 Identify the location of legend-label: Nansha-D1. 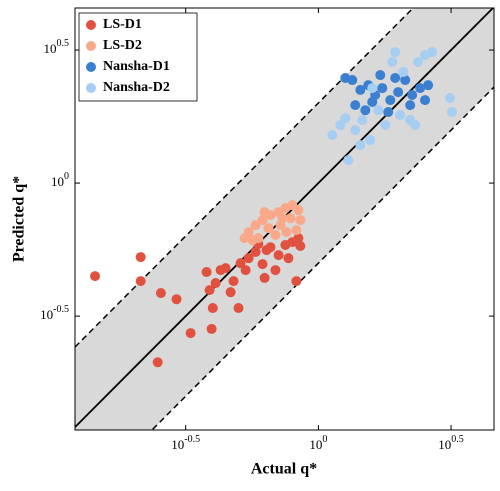
(136, 66).